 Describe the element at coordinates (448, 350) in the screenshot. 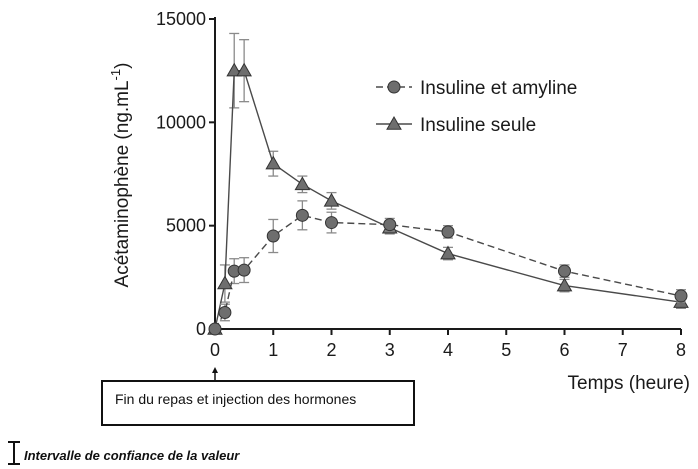

I see `x-tick-label: 4` at that location.